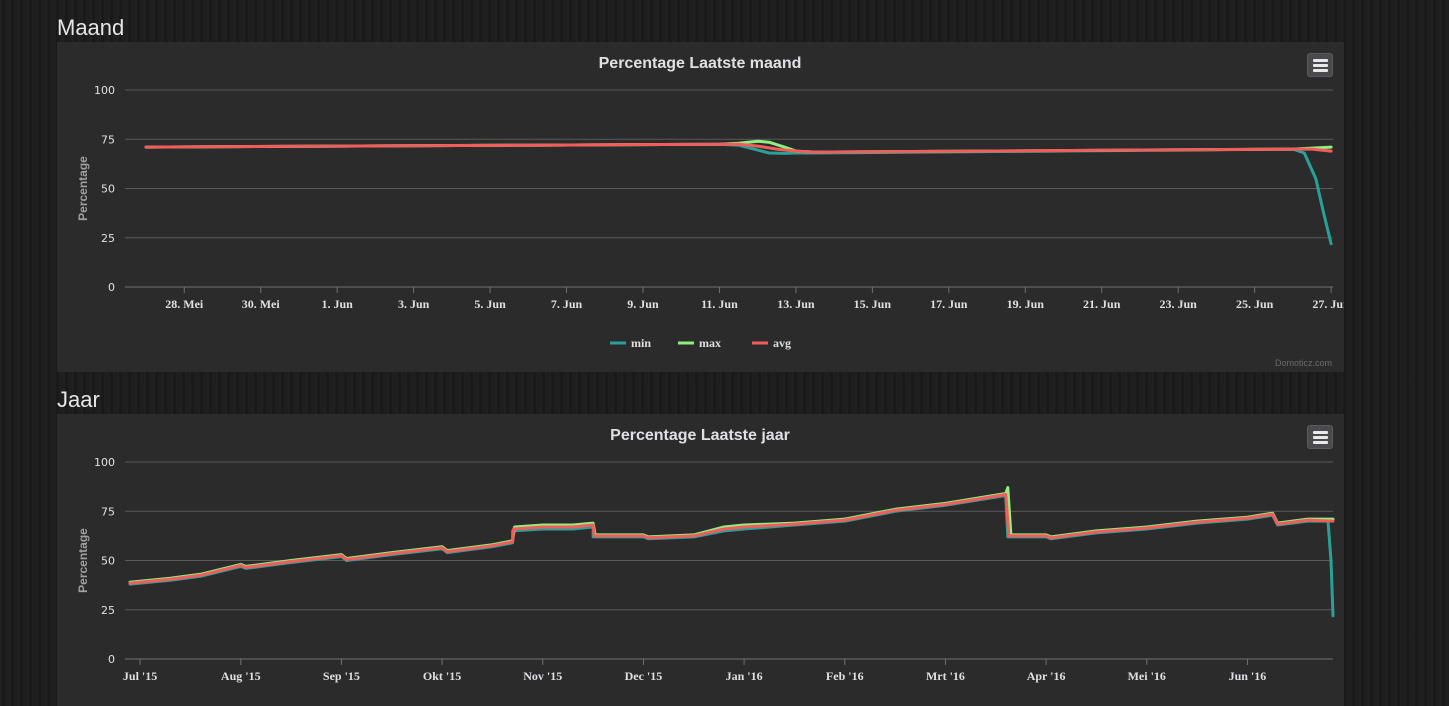 The width and height of the screenshot is (1449, 706). I want to click on x-tick-label: Okt '15, so click(442, 676).